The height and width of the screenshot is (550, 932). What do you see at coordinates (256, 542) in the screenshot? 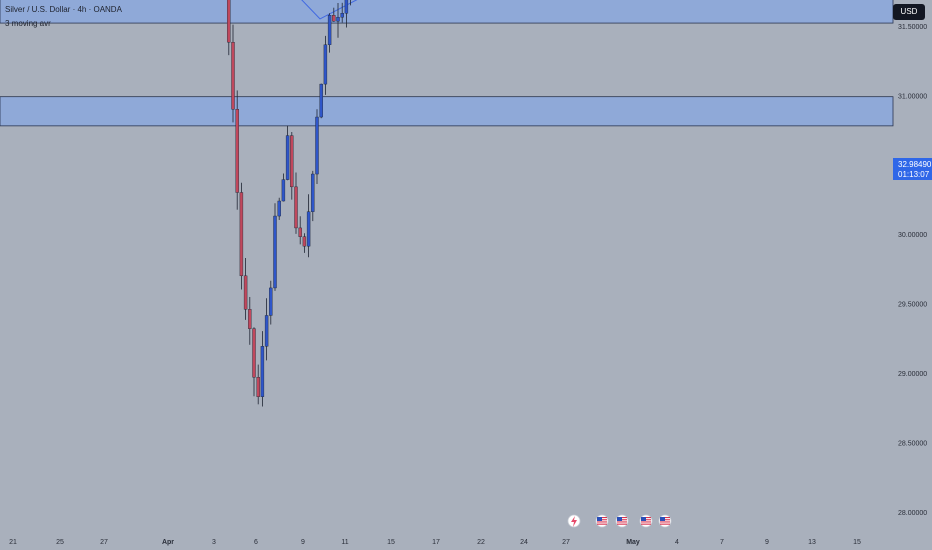
I see `time-tick-label: 6` at bounding box center [256, 542].